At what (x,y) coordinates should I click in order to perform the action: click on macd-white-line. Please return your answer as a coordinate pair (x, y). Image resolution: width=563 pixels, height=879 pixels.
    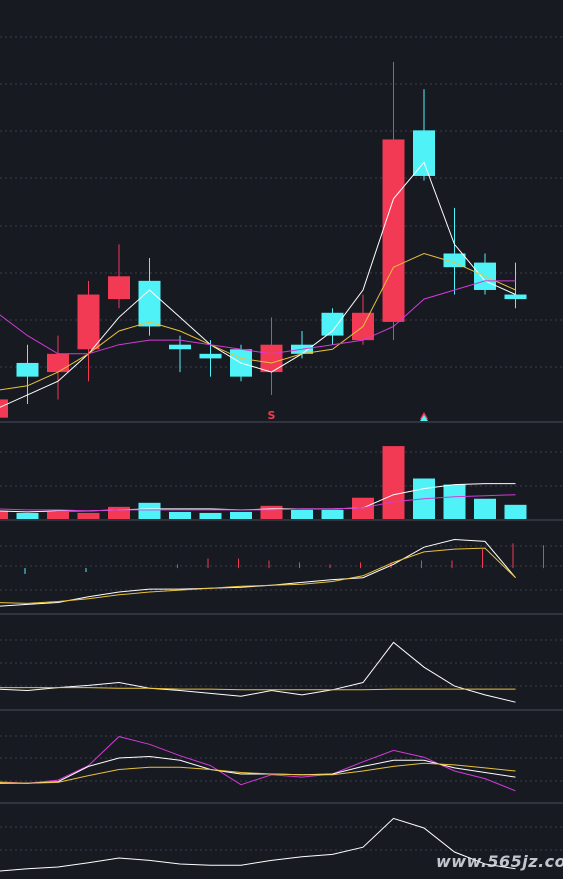
    Looking at the image, I should click on (258, 572).